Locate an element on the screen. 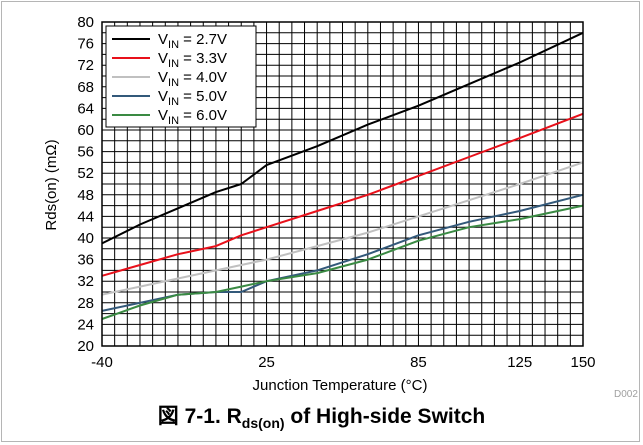 The image size is (643, 445). y-tick-label: 76 is located at coordinates (85, 44).